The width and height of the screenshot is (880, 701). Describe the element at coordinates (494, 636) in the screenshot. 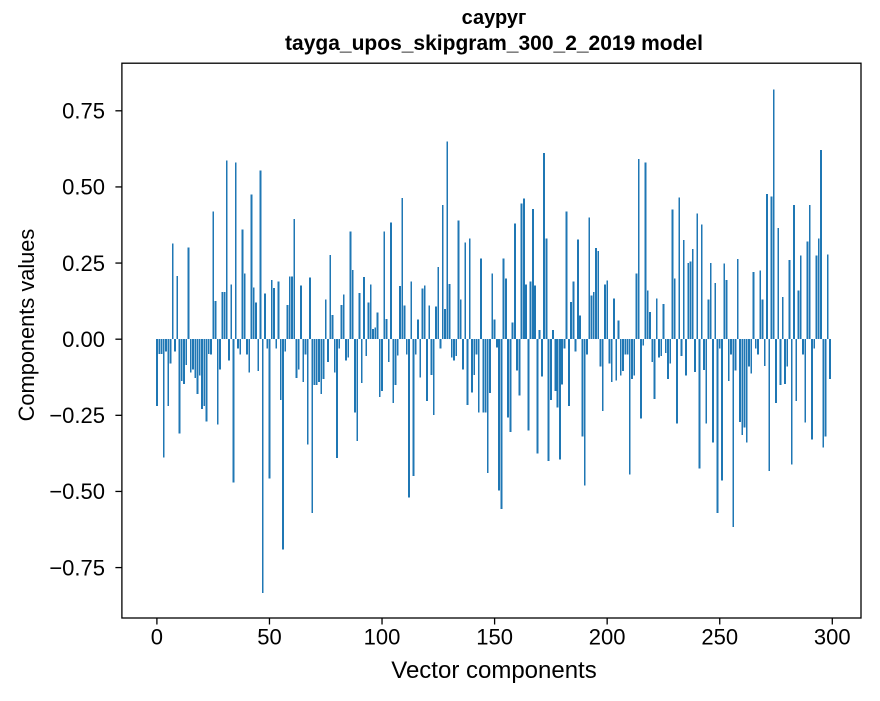

I see `svg-text: 150` at that location.